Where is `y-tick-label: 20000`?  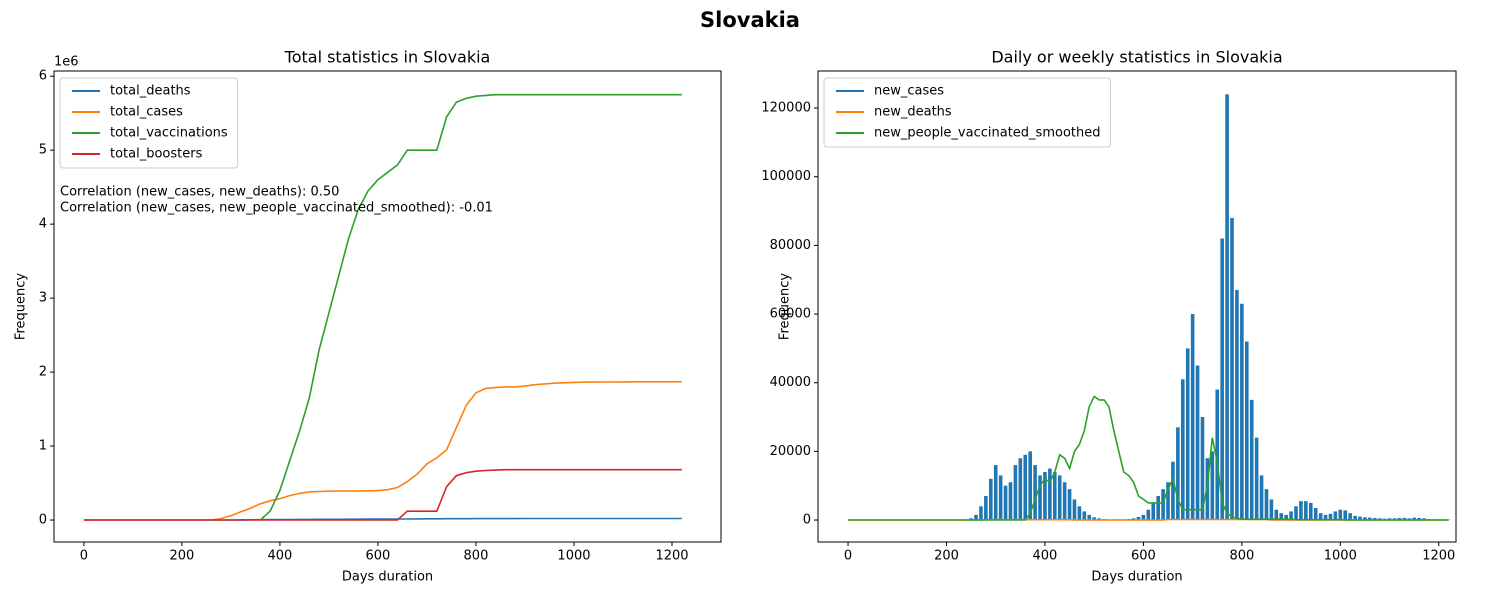
y-tick-label: 20000 is located at coordinates (790, 451).